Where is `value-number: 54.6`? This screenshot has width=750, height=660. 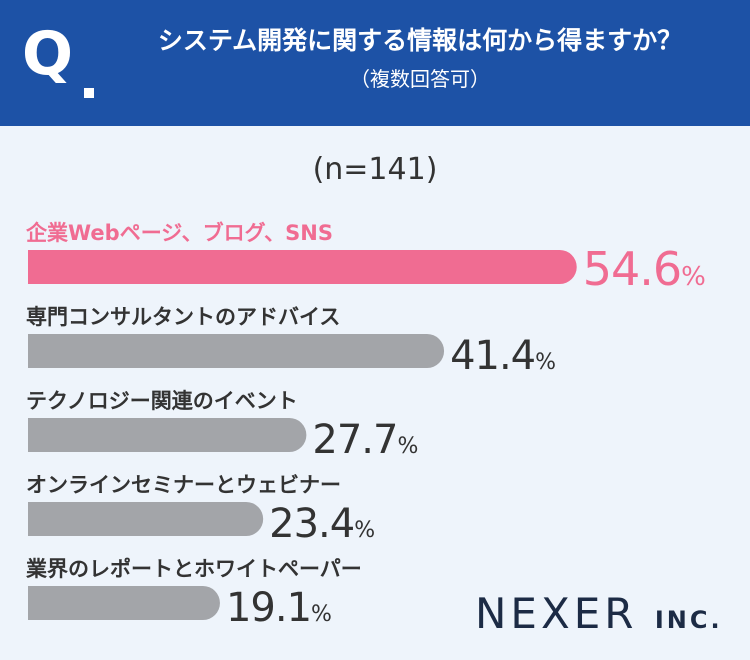 value-number: 54.6 is located at coordinates (632, 269).